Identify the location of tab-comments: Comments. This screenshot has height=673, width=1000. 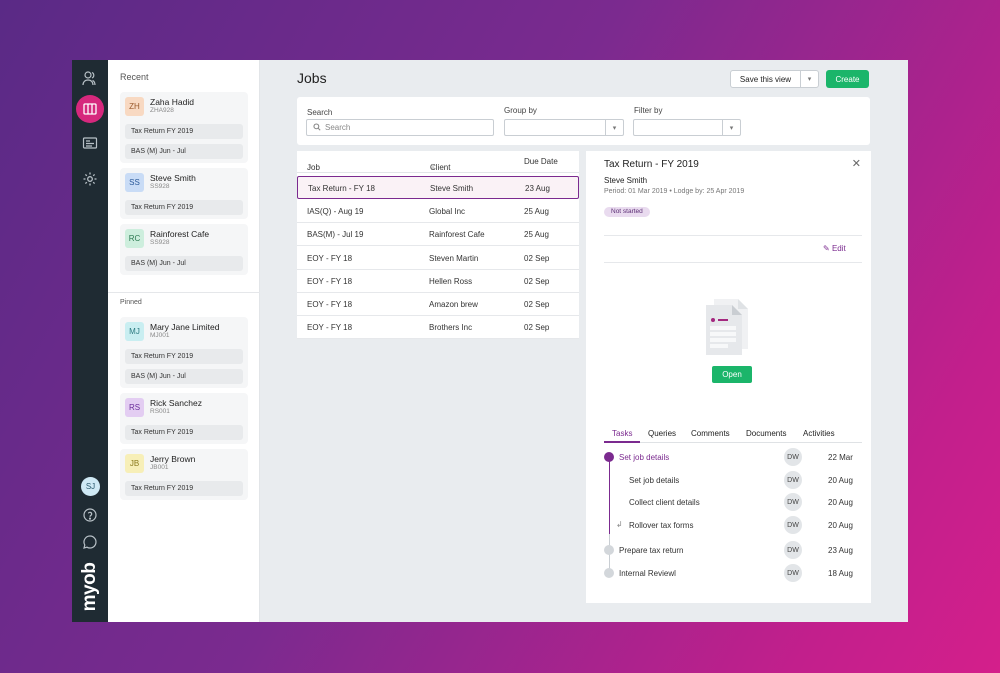
(710, 433).